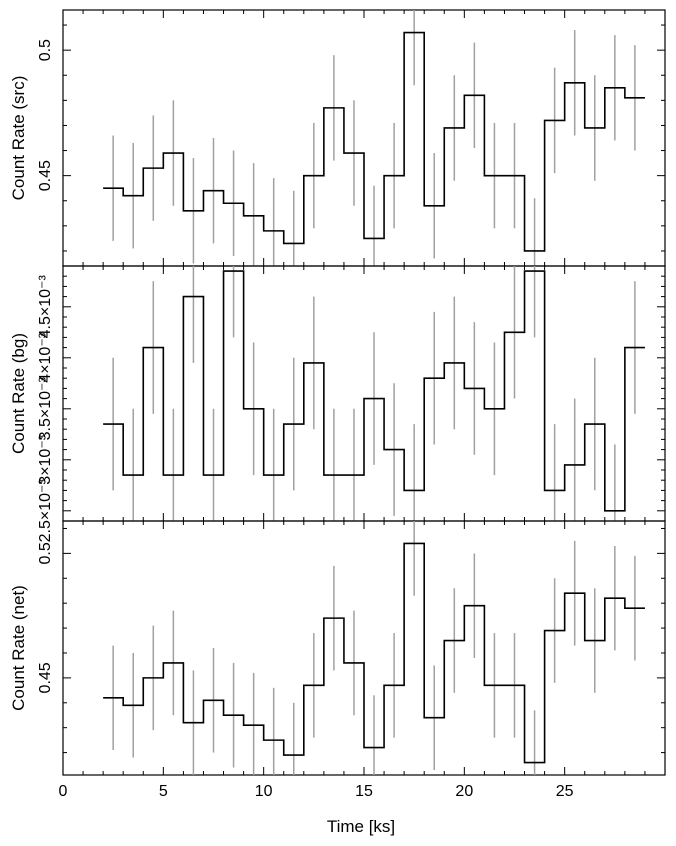 This screenshot has height=846, width=676. I want to click on y-tick-label: 3.5×10⁻³, so click(45, 409).